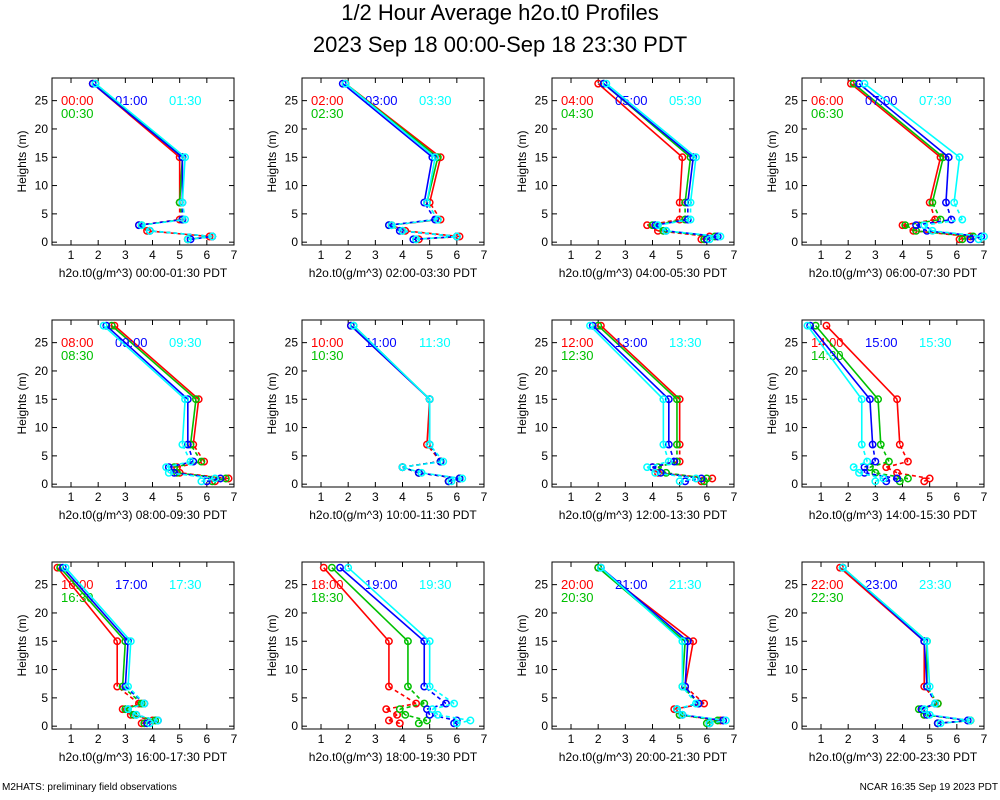  What do you see at coordinates (71, 497) in the screenshot?
I see `x-tick-label: 1` at bounding box center [71, 497].